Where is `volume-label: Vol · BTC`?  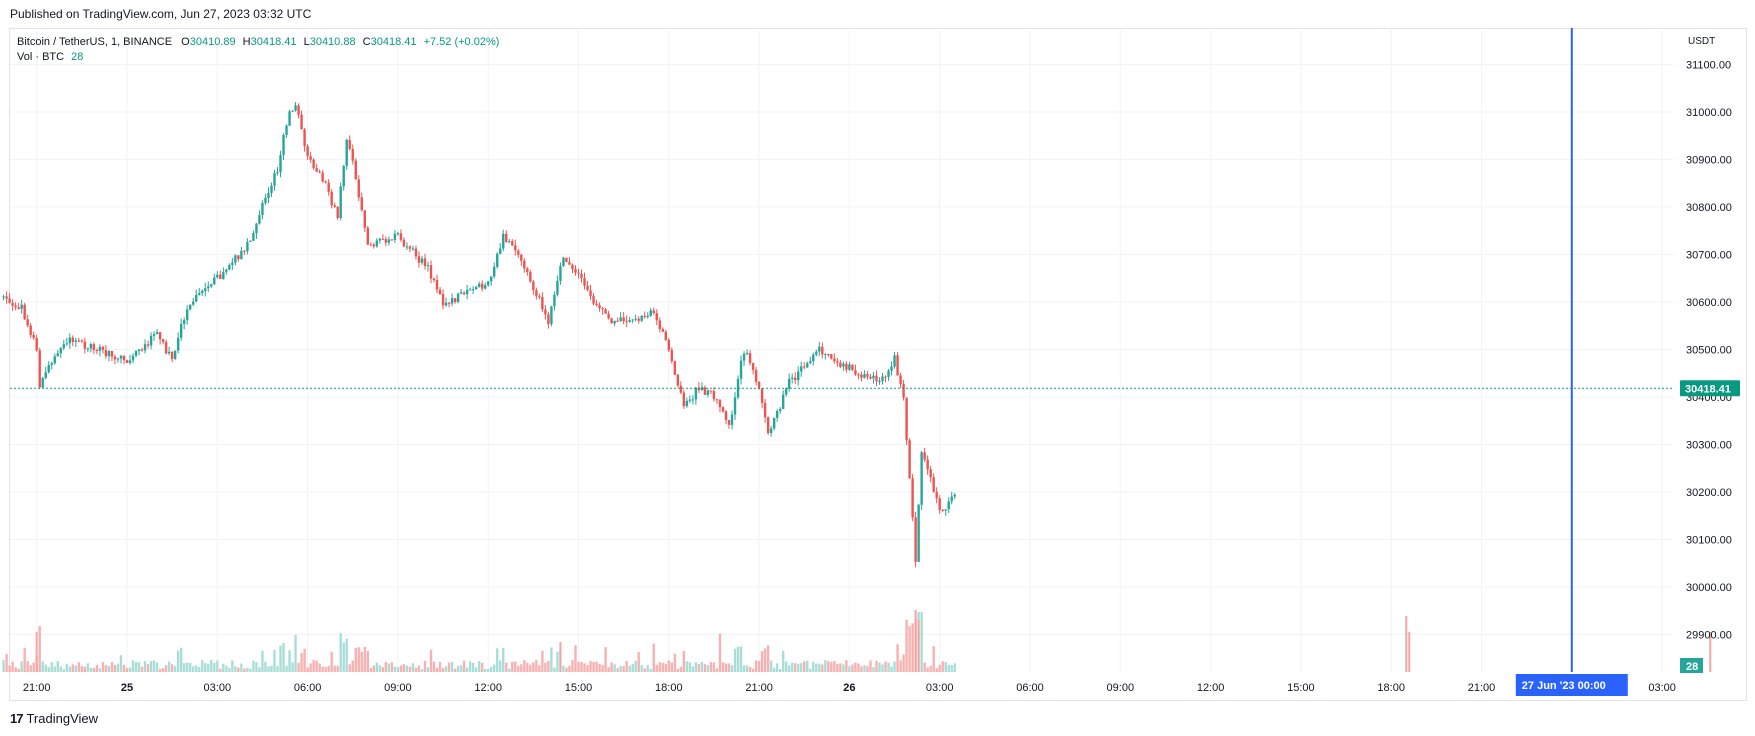
volume-label: Vol · BTC is located at coordinates (41, 57).